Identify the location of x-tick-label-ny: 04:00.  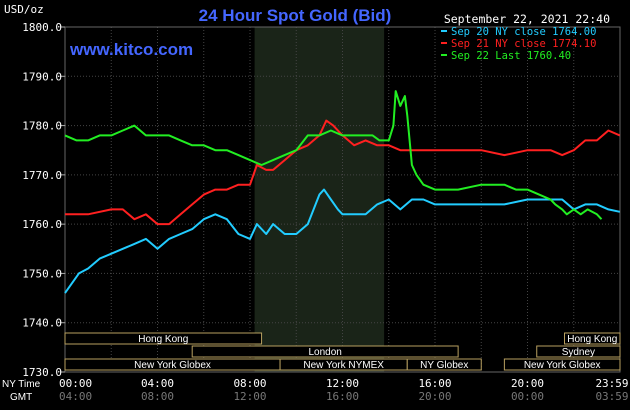
(157, 383).